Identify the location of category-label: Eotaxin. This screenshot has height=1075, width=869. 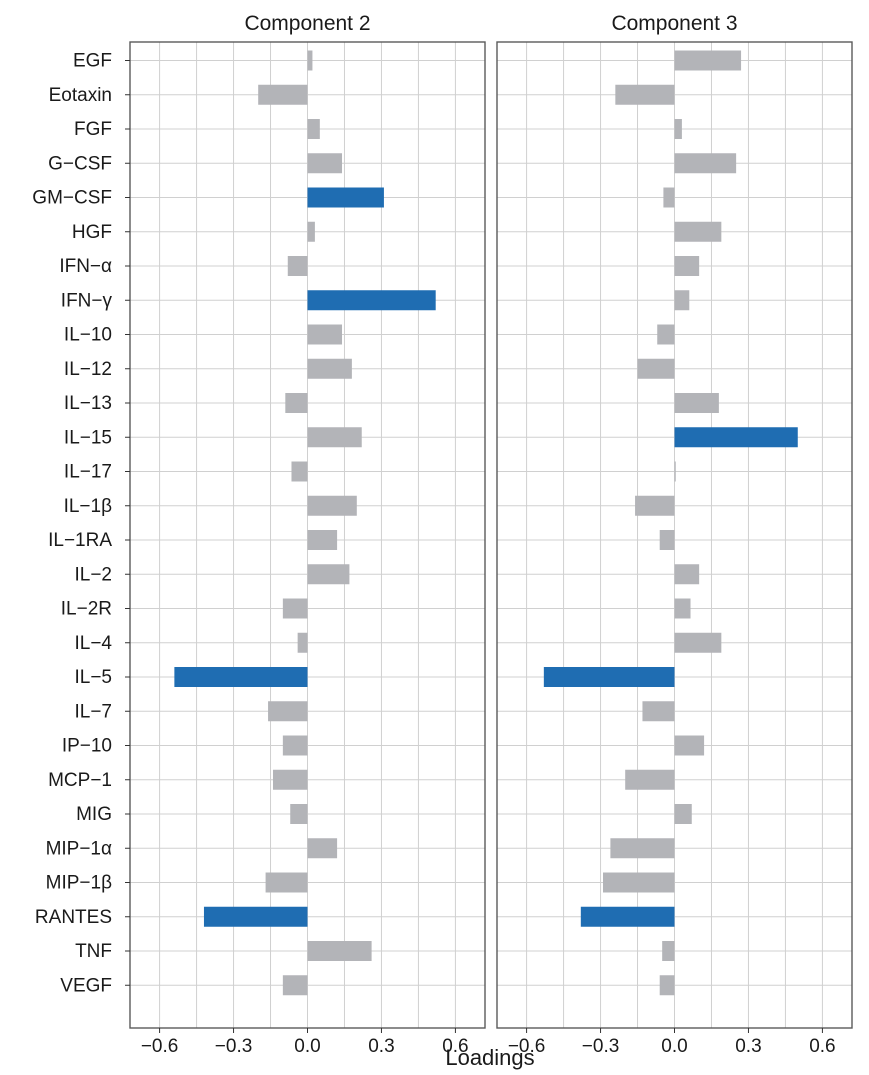
(80, 95).